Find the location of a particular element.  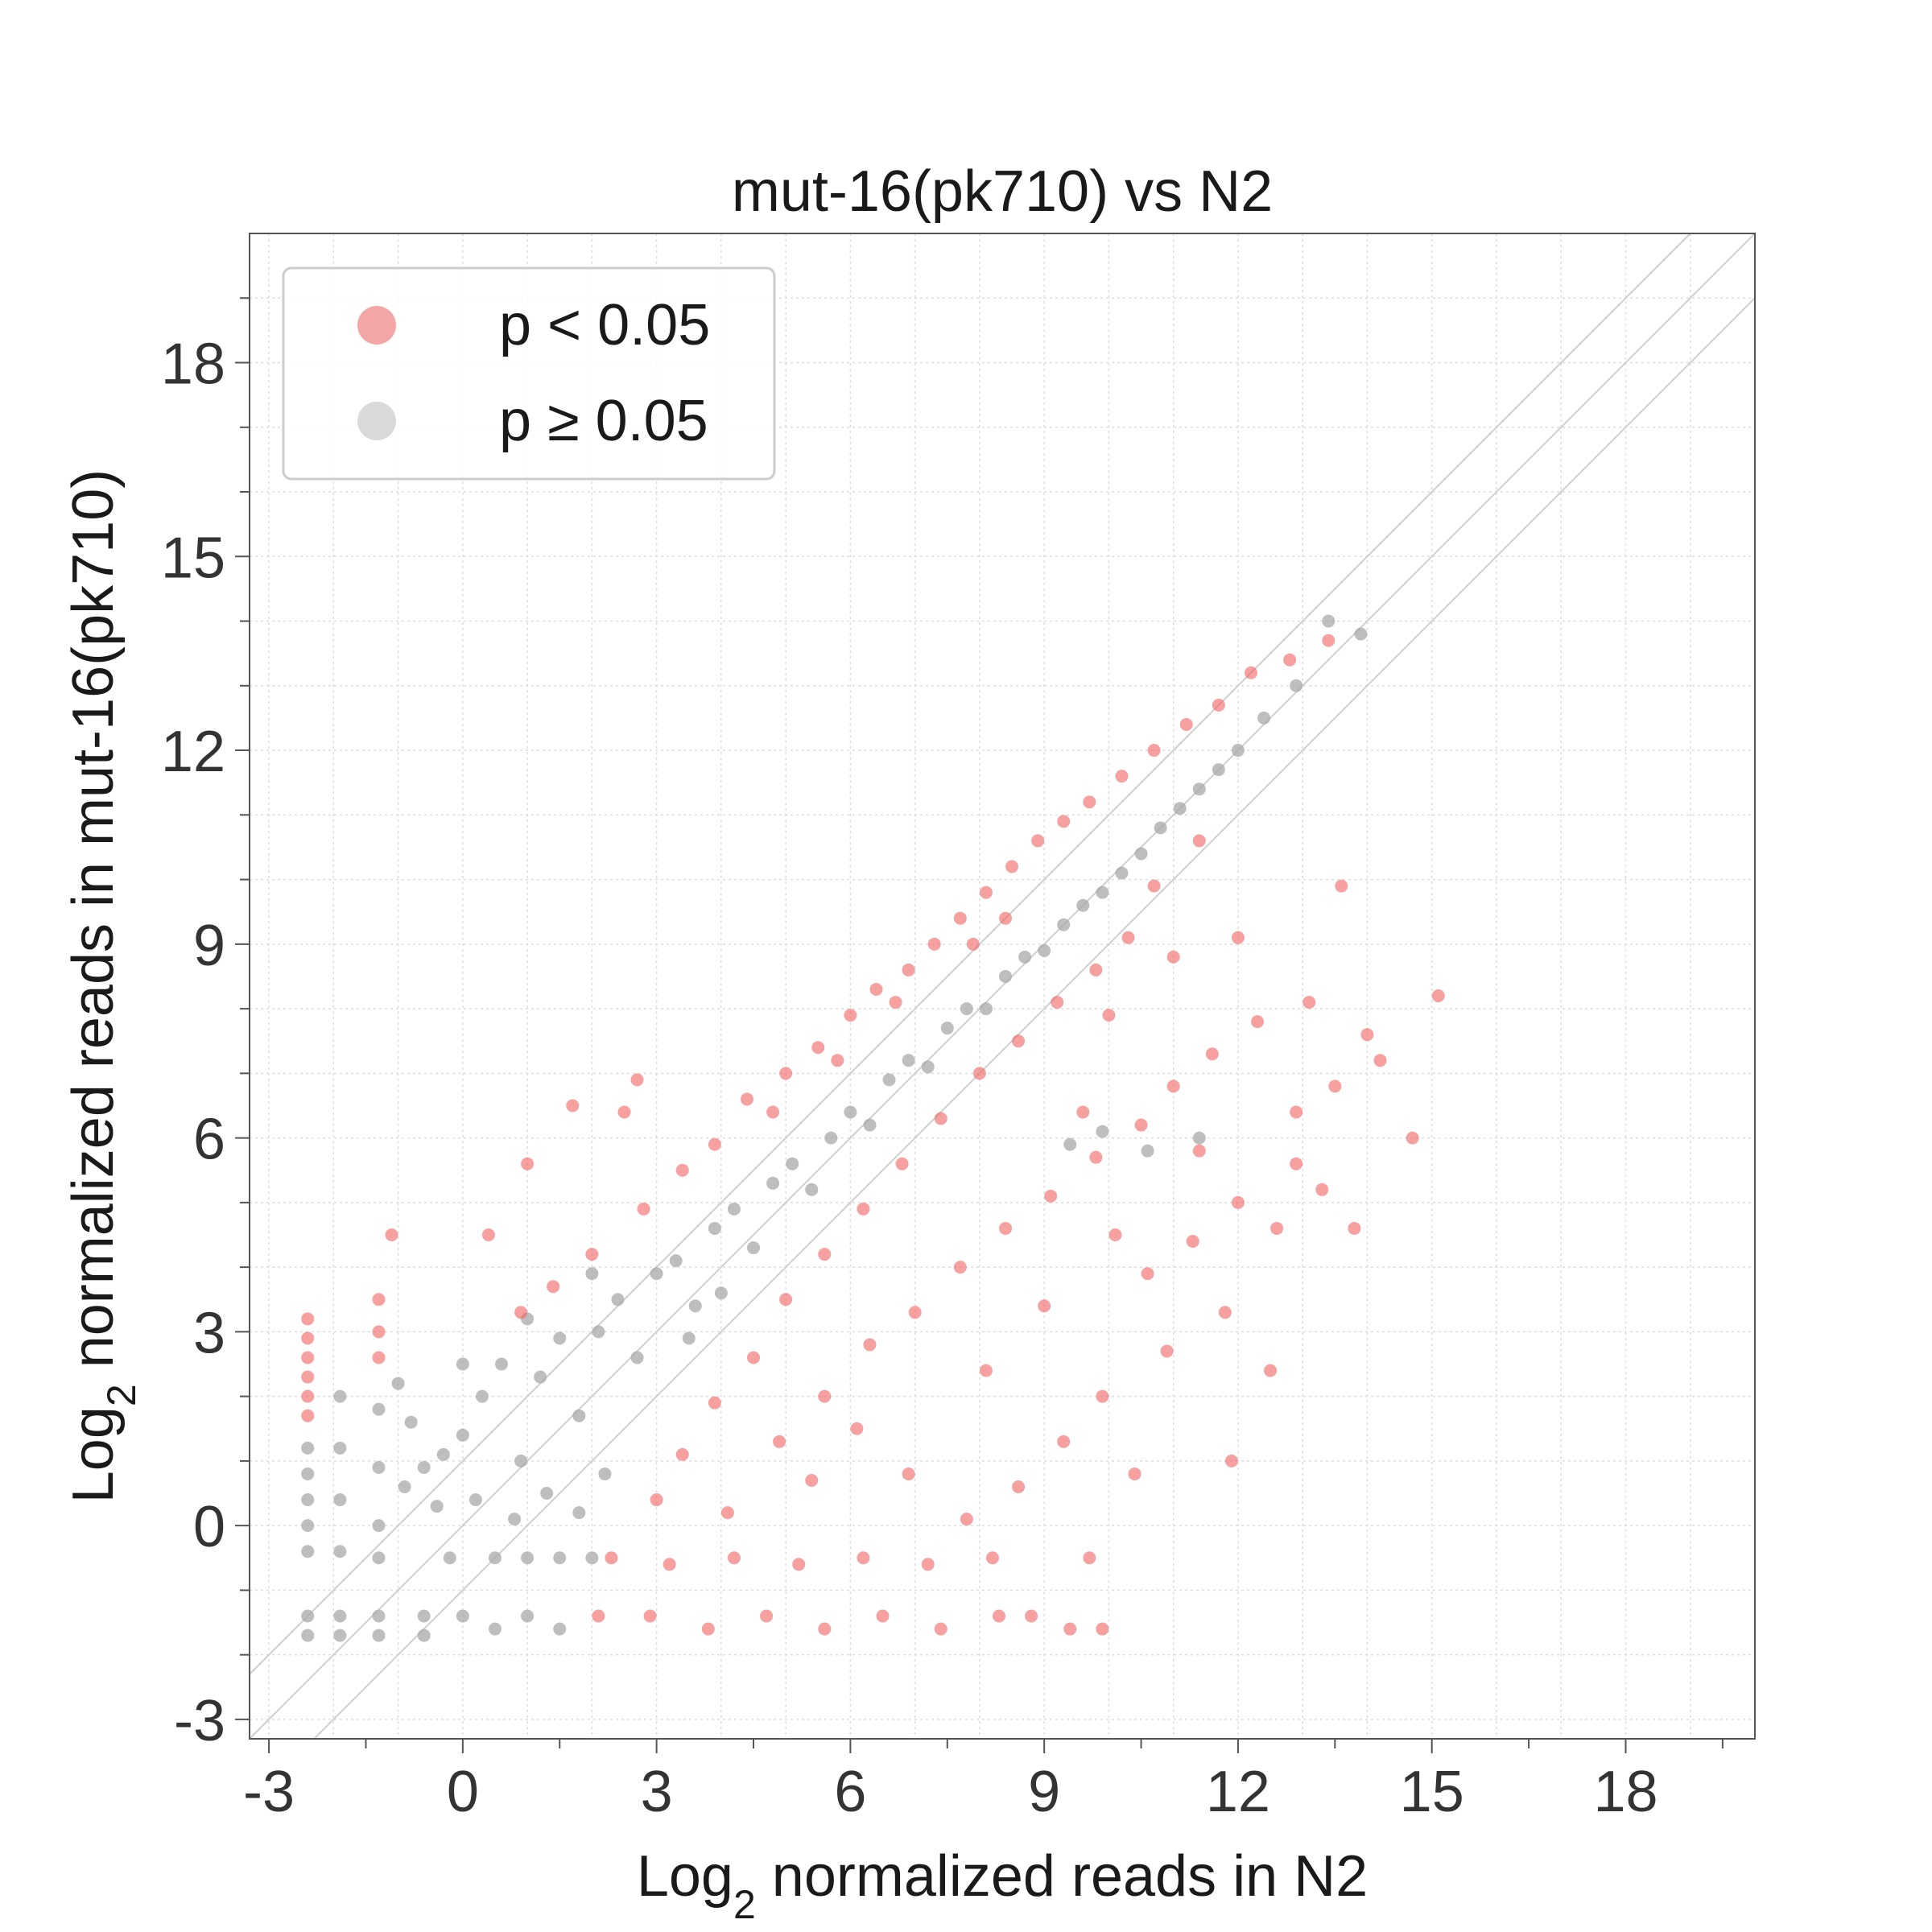

y-tick-label: 12 is located at coordinates (193, 752).